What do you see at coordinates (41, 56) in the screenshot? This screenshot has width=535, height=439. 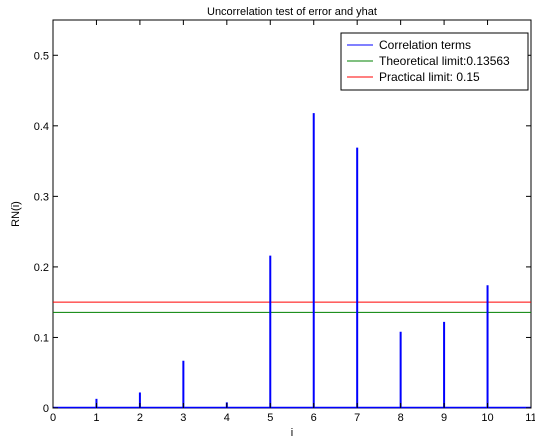 I see `y-tick-label: 0.5` at bounding box center [41, 56].